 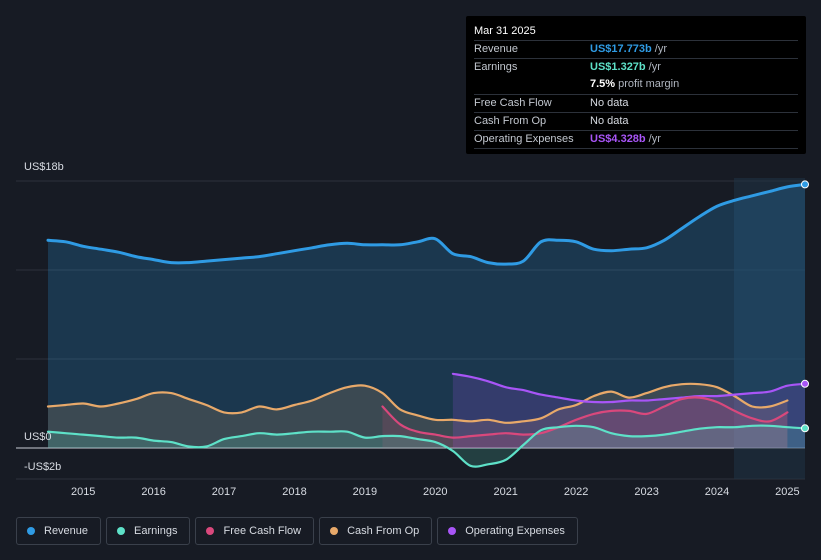 I want to click on tooltip-label: Earnings, so click(x=496, y=67).